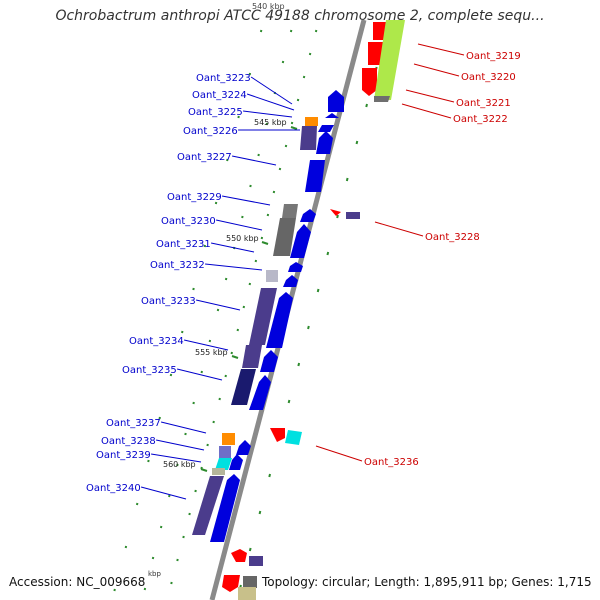 This screenshot has height=600, width=600. What do you see at coordinates (480, 119) in the screenshot?
I see `gene-label-oant-3222: Oant_3222` at bounding box center [480, 119].